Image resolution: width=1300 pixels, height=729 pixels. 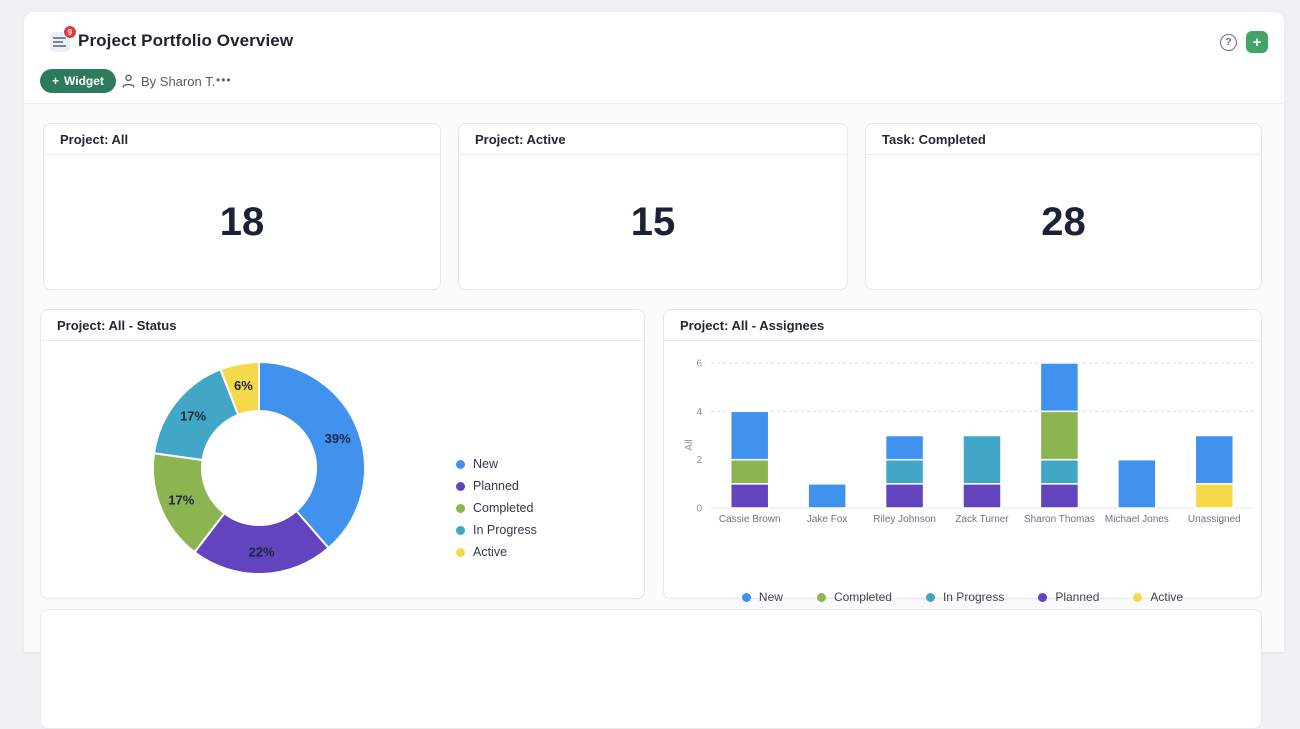 I want to click on x-category-label: Cassie Brown, so click(x=750, y=519).